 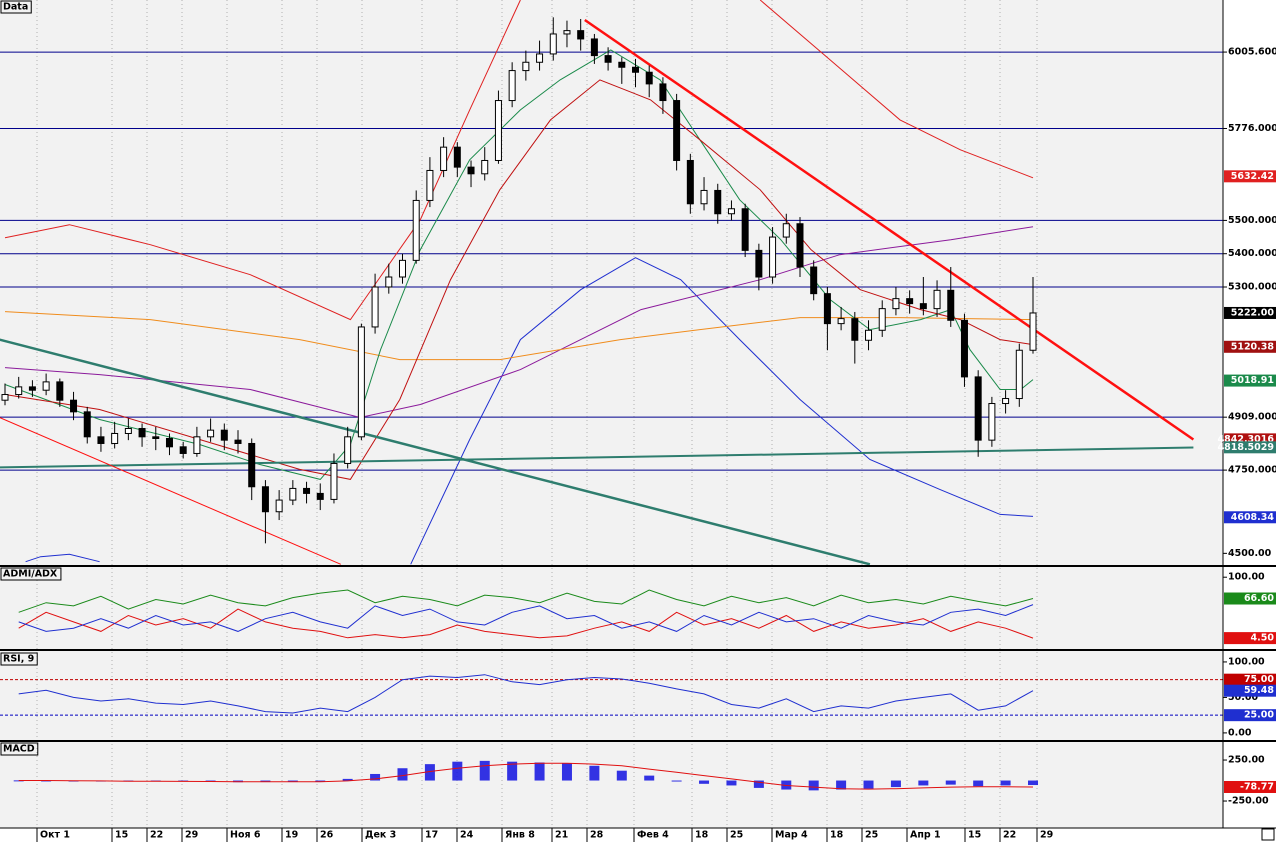 I want to click on price-marker-label: 59.48, so click(x=1259, y=690).